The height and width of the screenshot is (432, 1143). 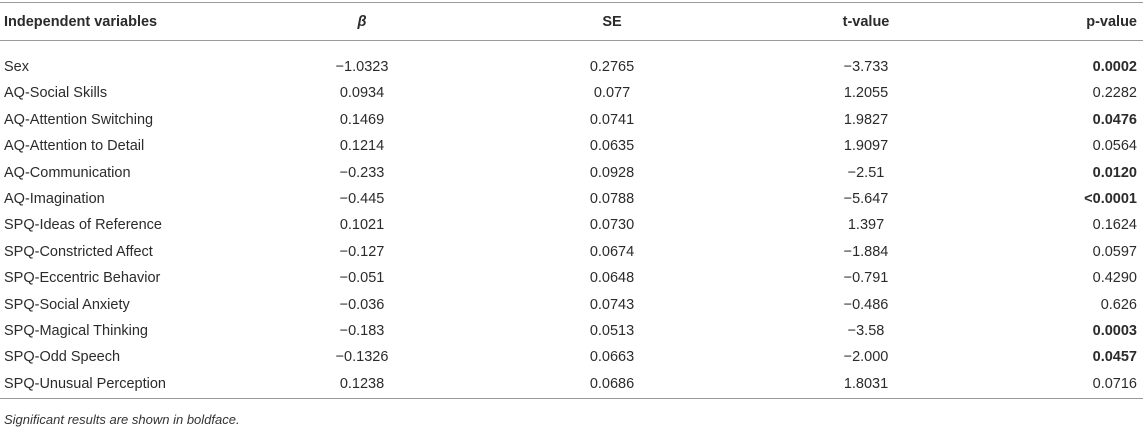 I want to click on row-label: AQ-Social Skills, so click(x=56, y=93).